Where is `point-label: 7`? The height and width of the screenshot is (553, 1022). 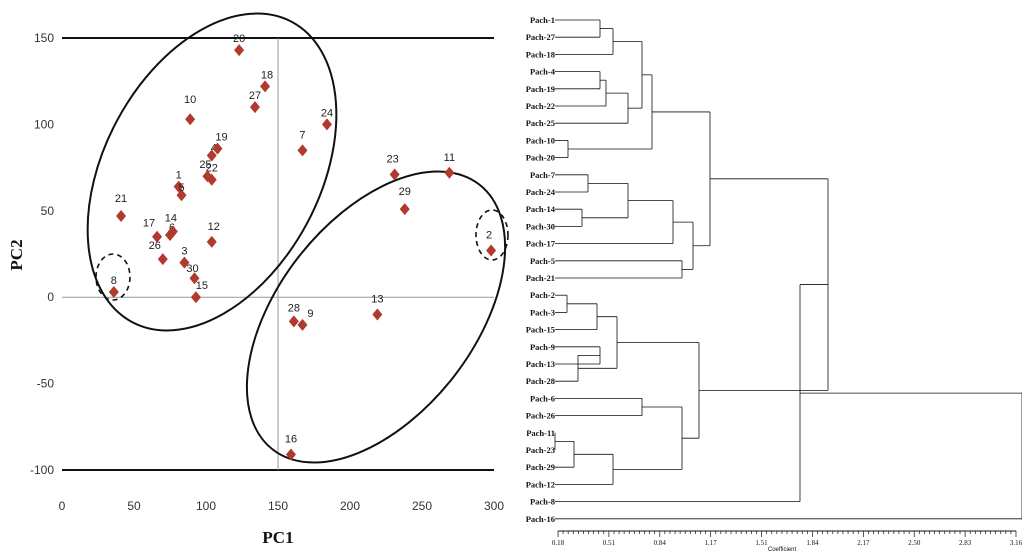
point-label: 7 is located at coordinates (302, 135).